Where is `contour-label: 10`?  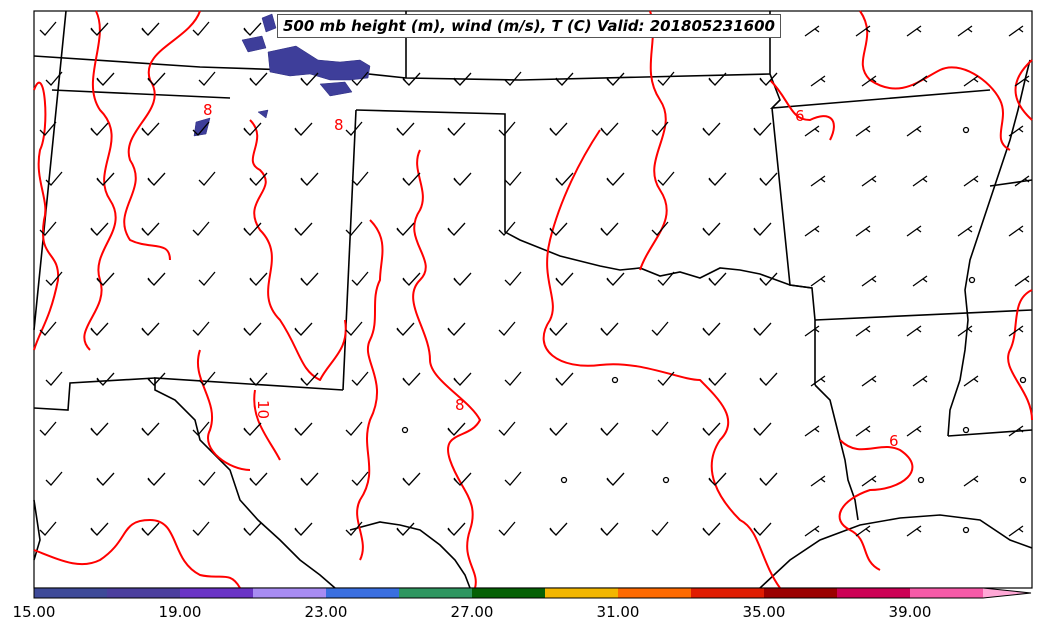 contour-label: 10 is located at coordinates (263, 409).